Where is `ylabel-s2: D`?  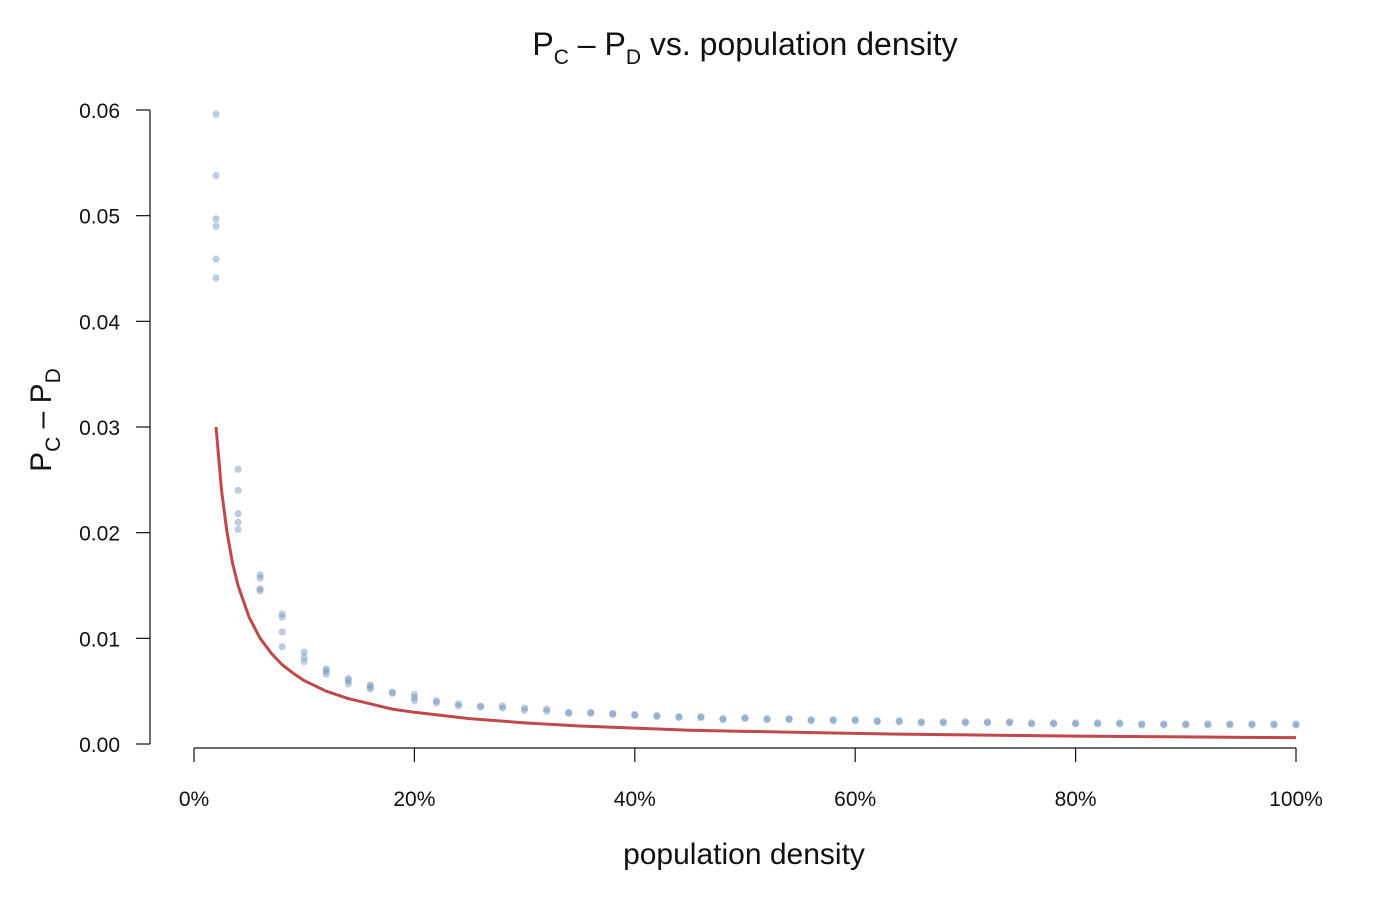 ylabel-s2: D is located at coordinates (53, 375).